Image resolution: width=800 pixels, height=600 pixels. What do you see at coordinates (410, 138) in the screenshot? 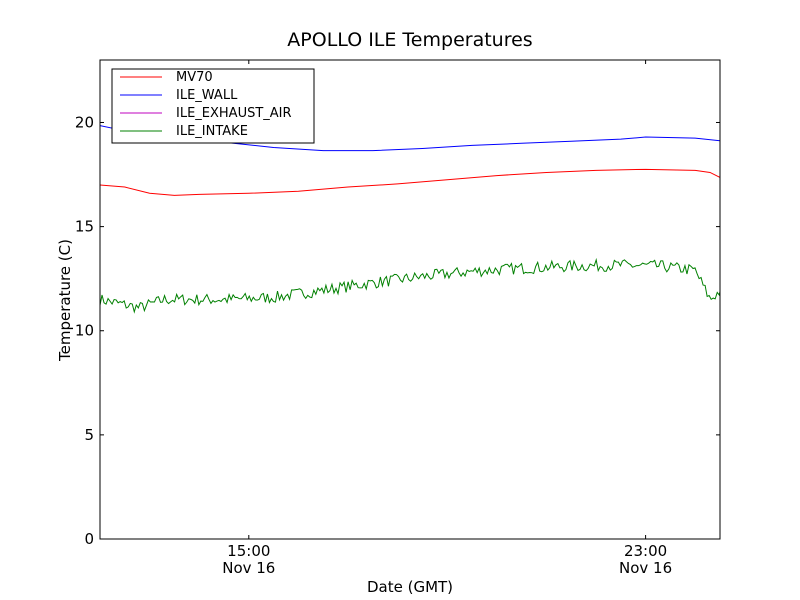
I see `series-line-ile-wall` at bounding box center [410, 138].